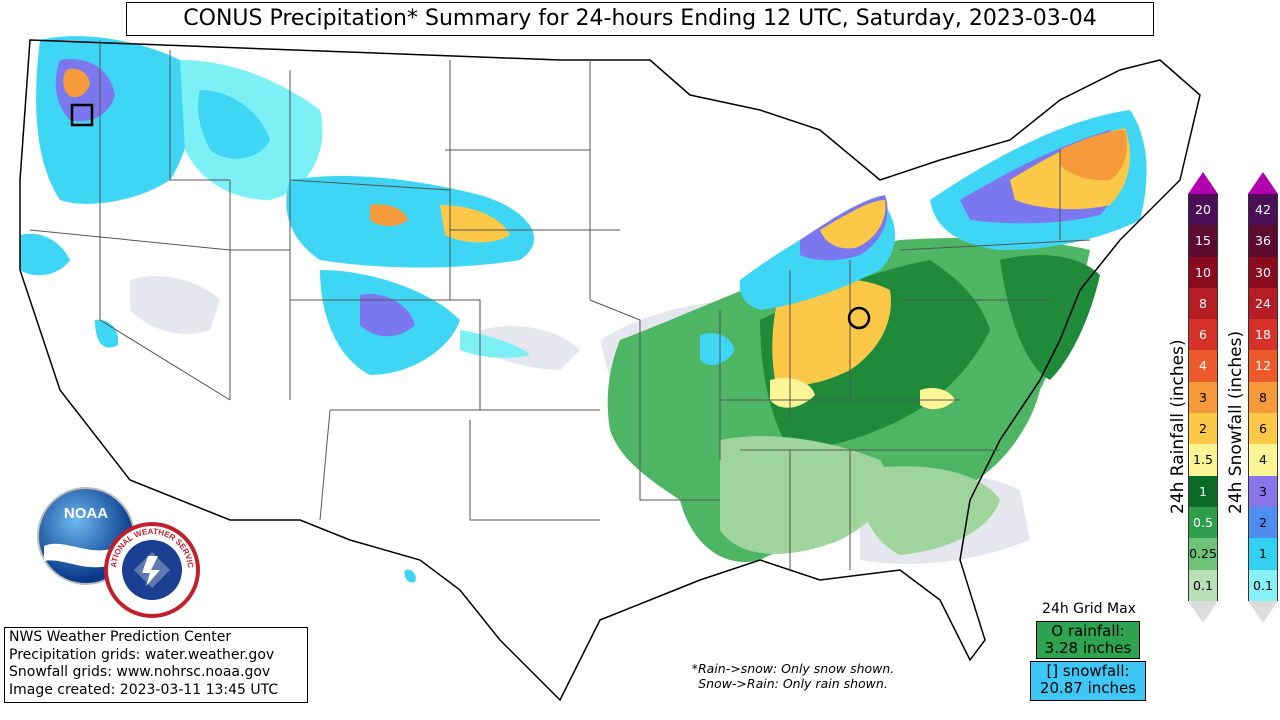  I want to click on snowfall-legend-label: 24h Snowfall (inches), so click(1236, 422).